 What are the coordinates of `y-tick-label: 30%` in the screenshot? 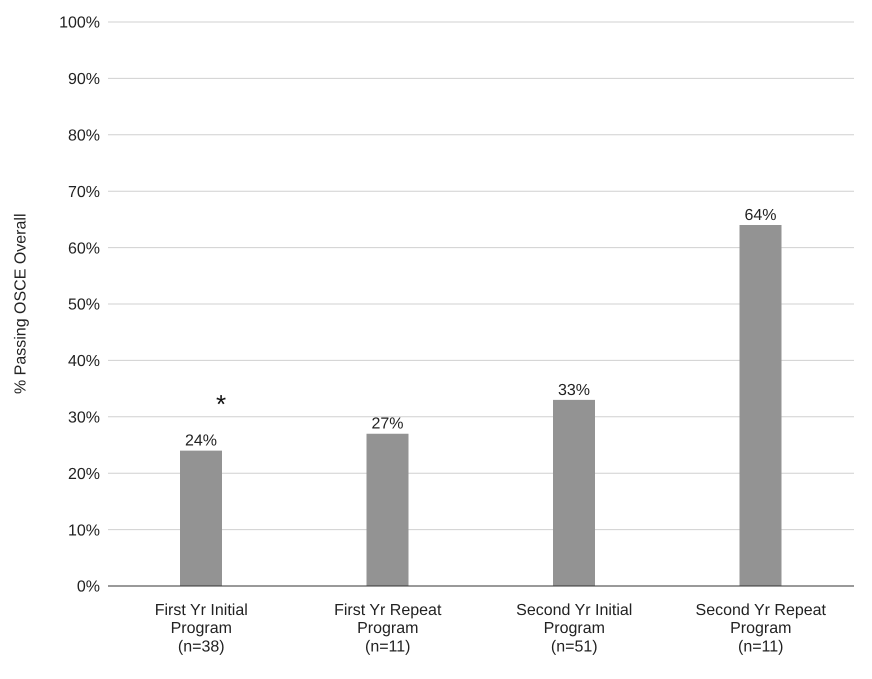 It's located at (84, 417).